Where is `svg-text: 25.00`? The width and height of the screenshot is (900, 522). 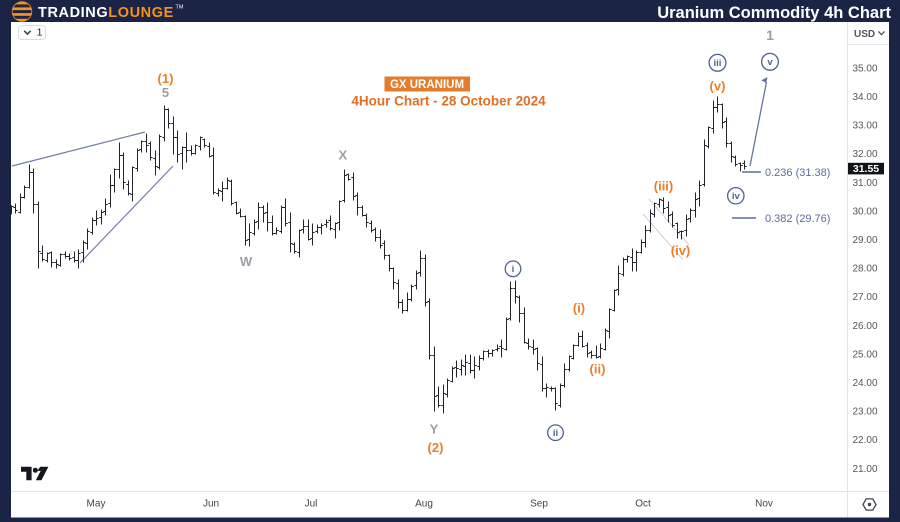
svg-text: 25.00 is located at coordinates (865, 354).